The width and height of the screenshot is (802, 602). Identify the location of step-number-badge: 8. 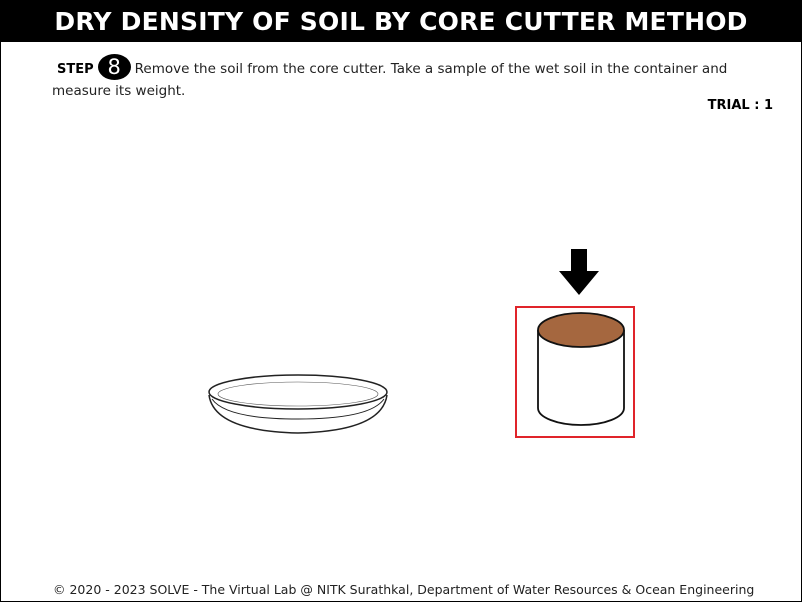
(114, 67).